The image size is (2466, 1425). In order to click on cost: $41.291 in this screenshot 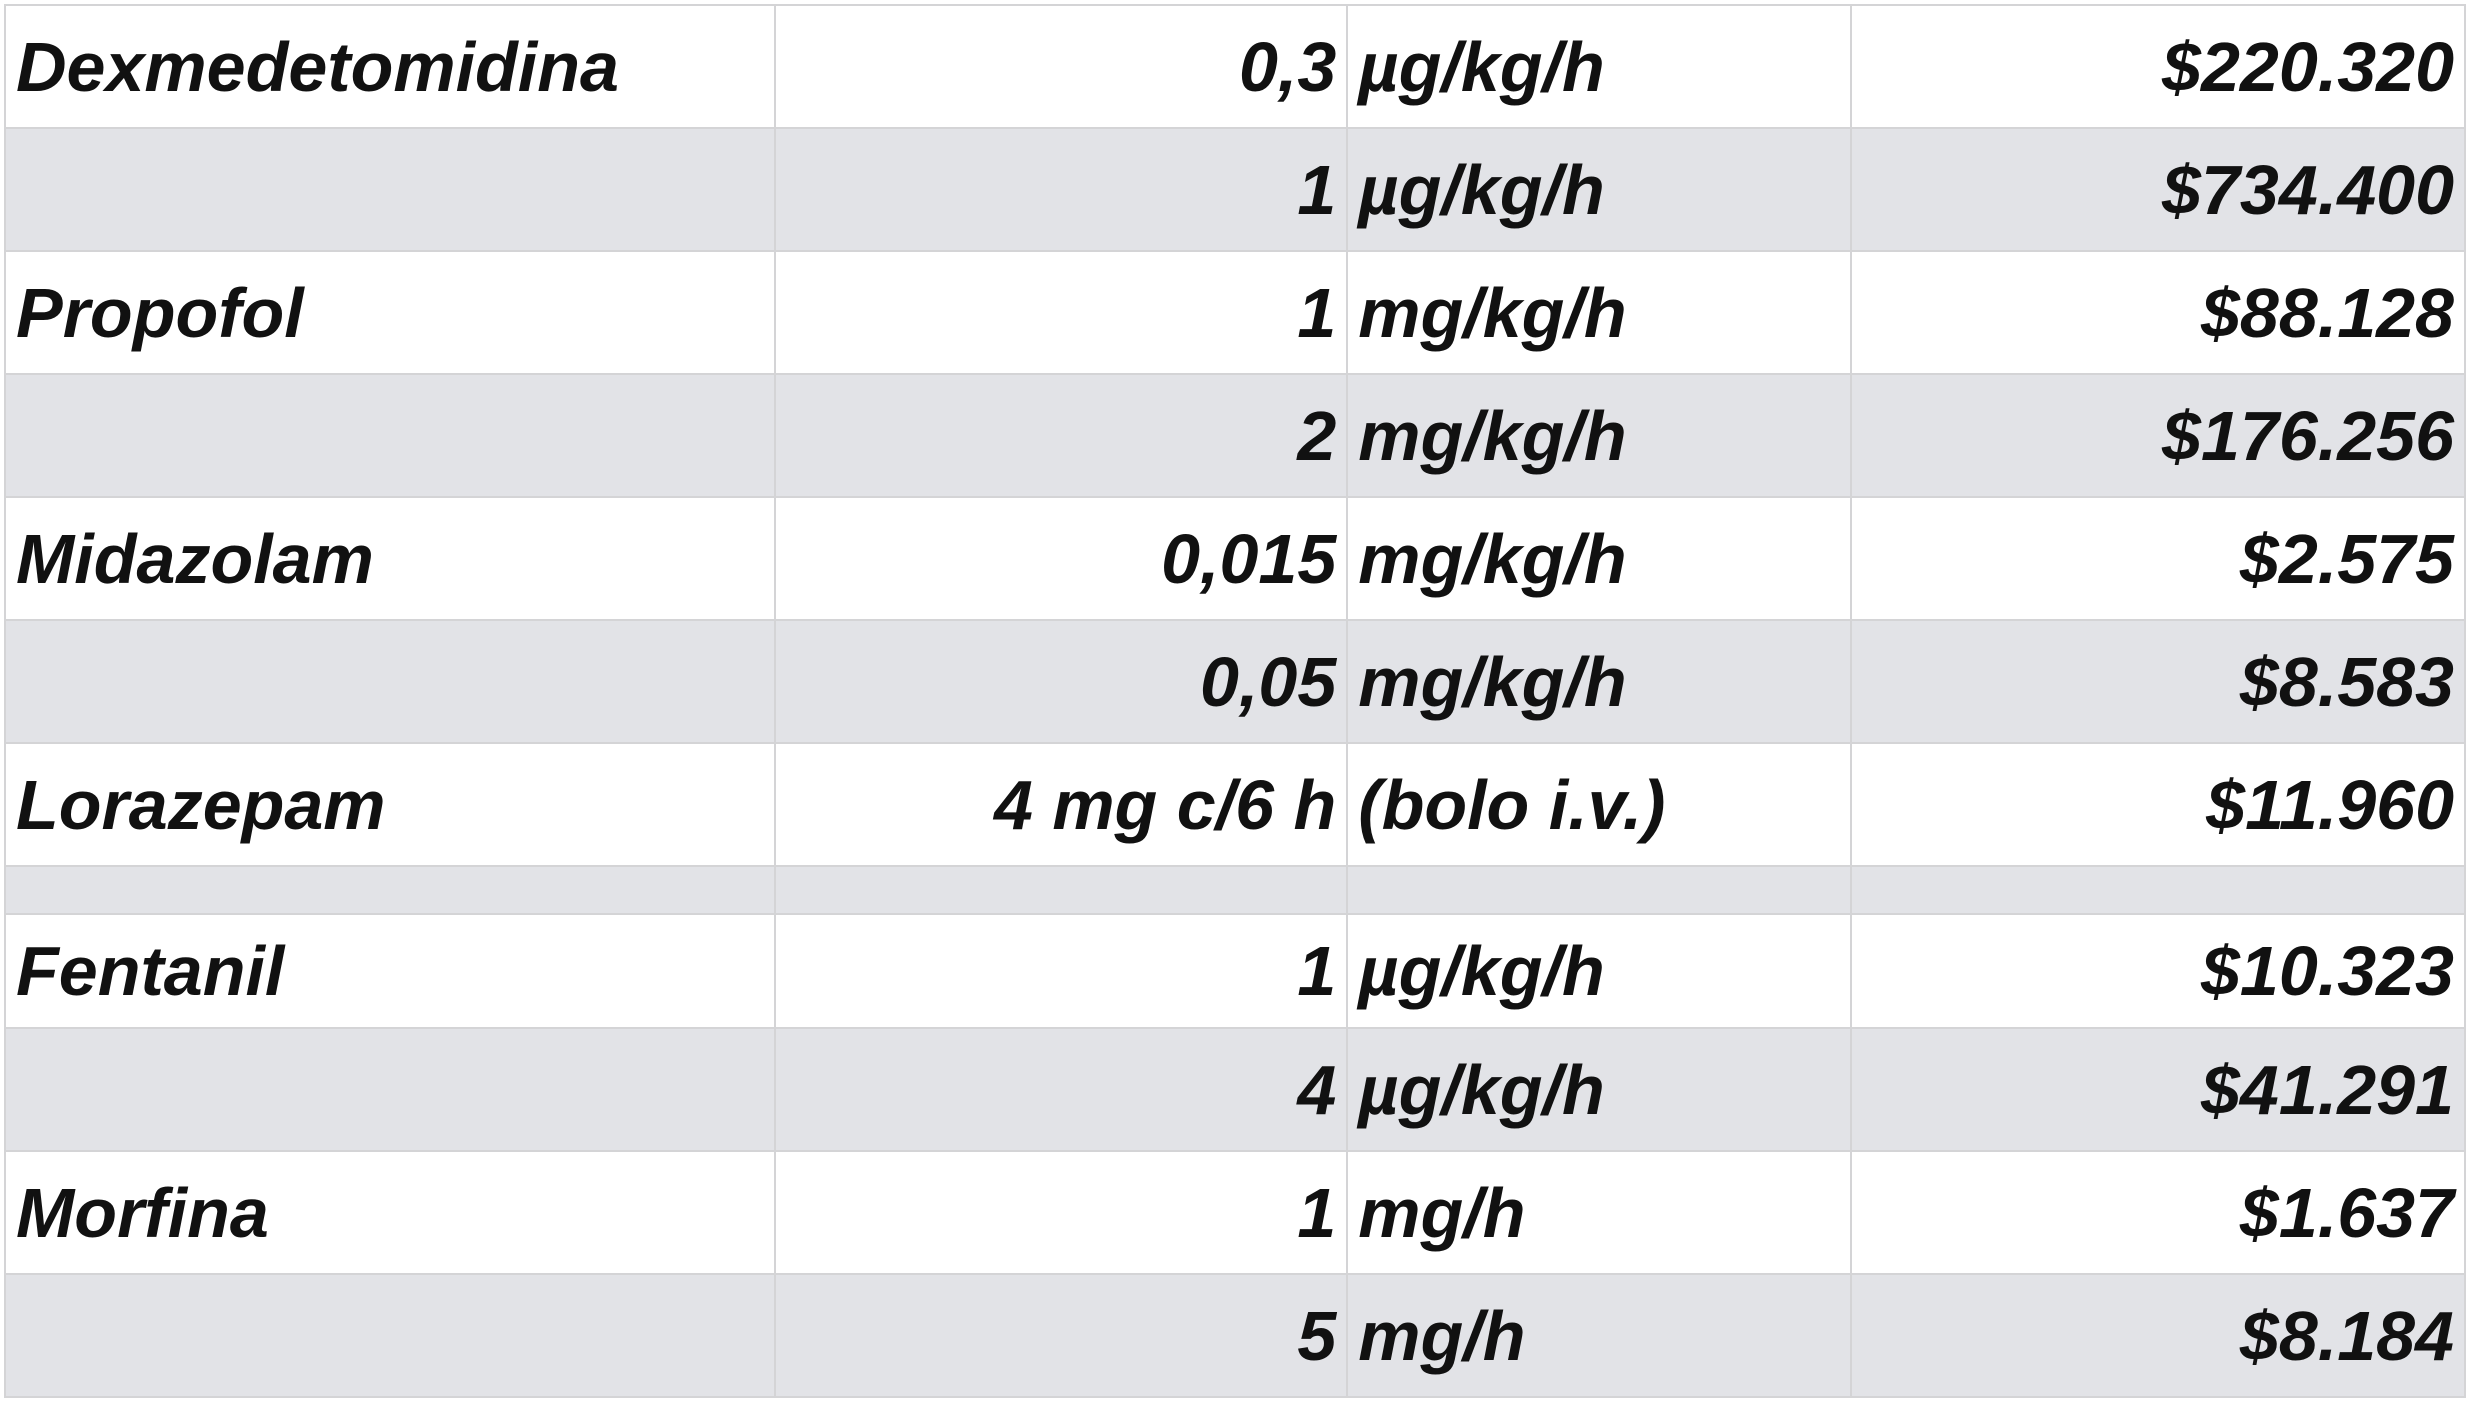, I will do `click(2158, 1089)`.